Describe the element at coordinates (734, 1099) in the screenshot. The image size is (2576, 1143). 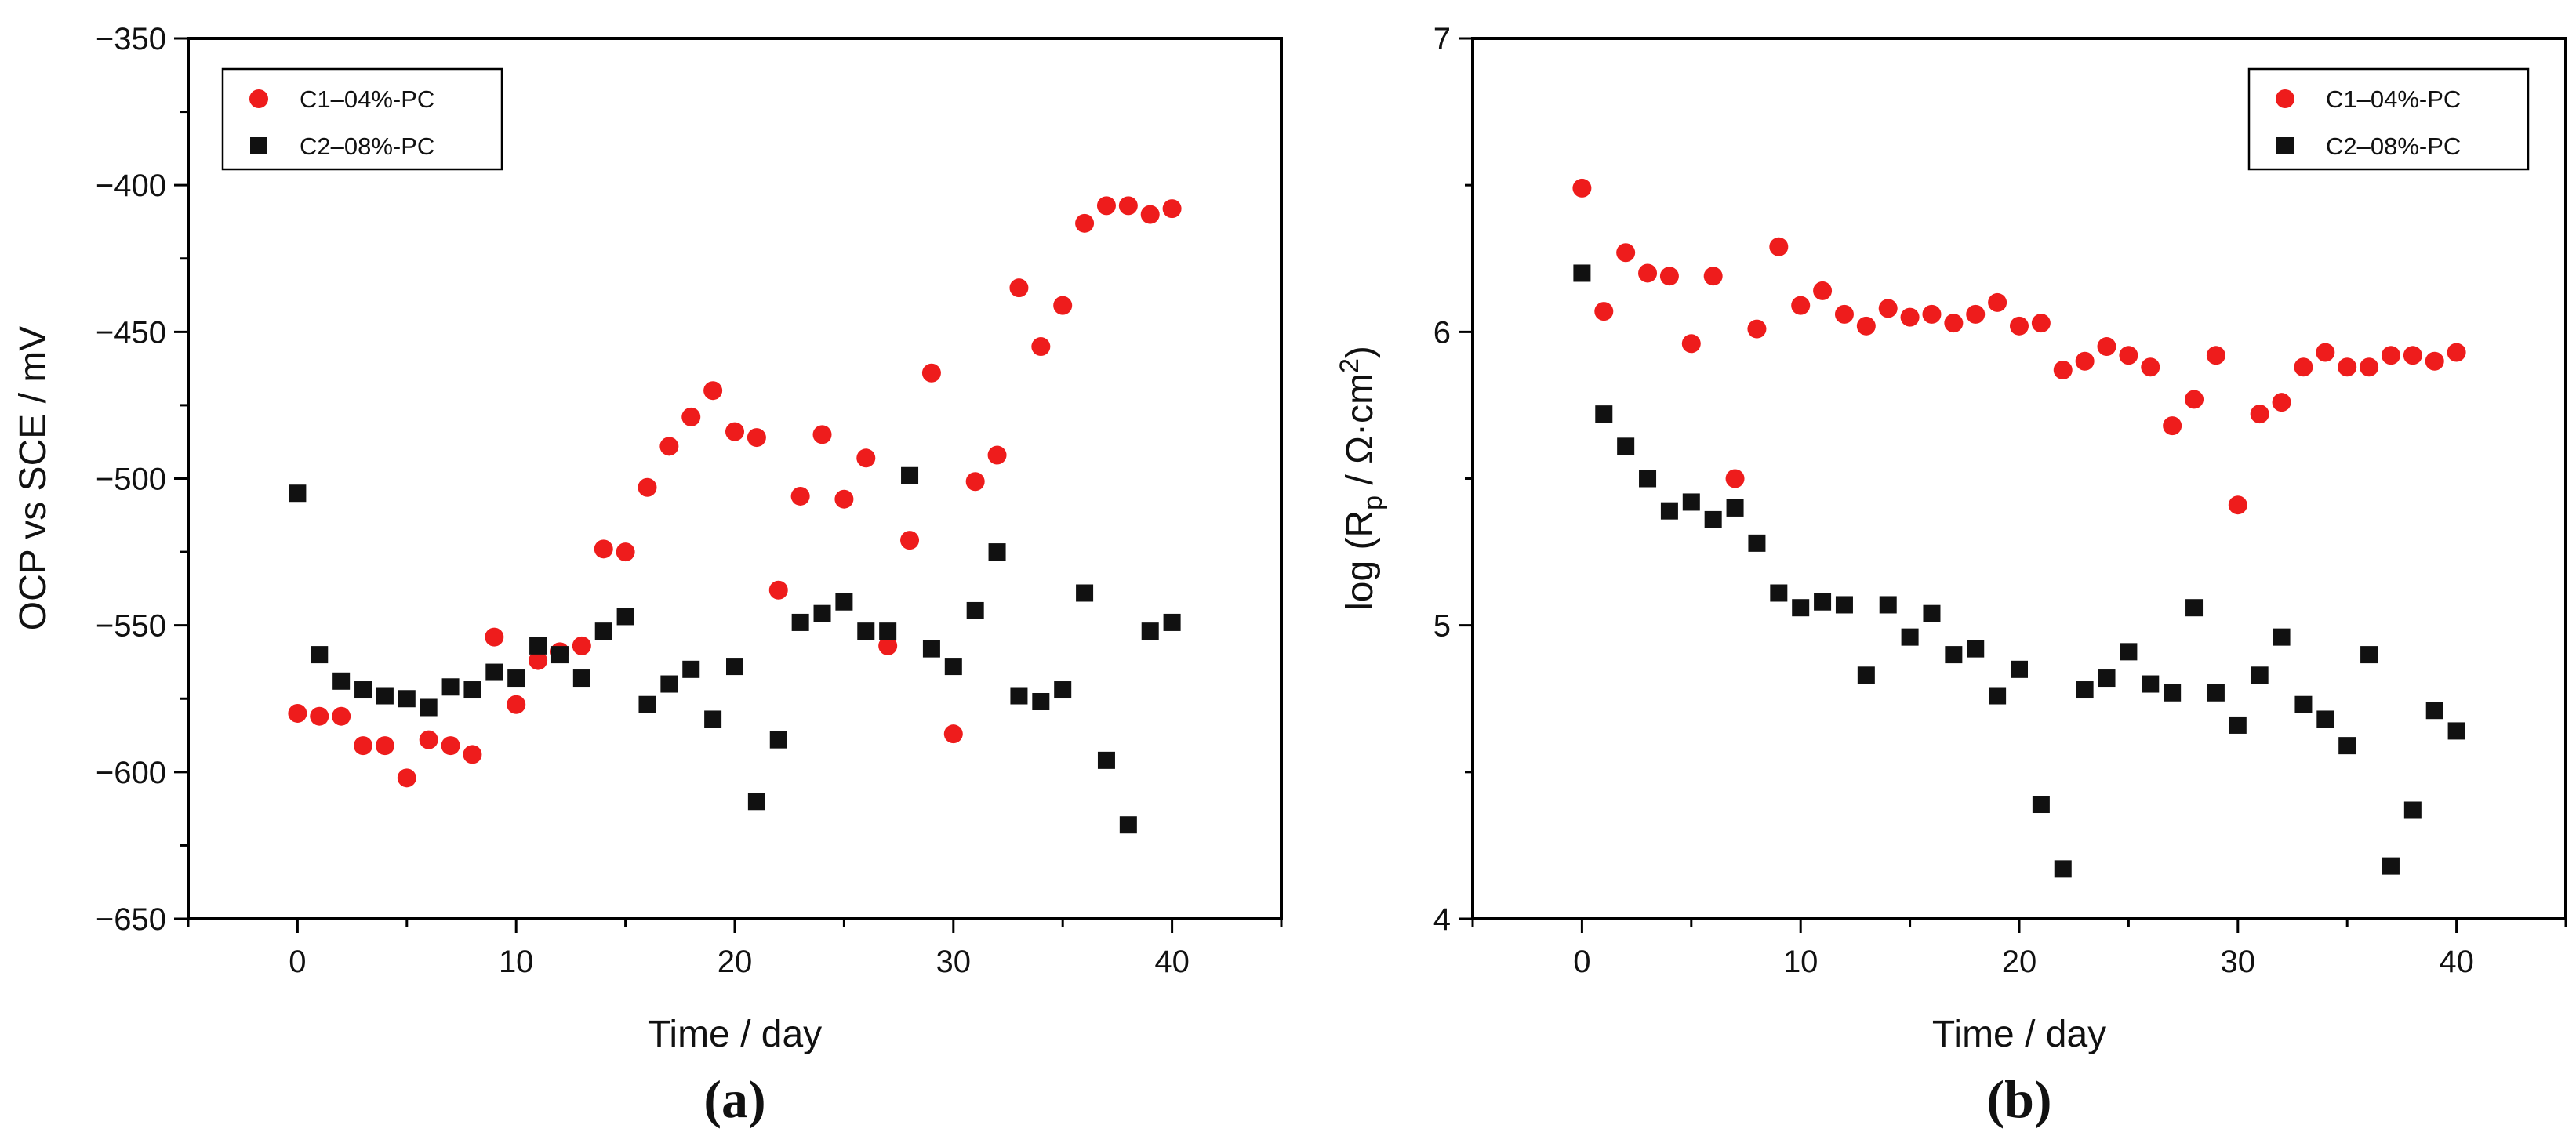
I see `panel-a-label: (a)` at that location.